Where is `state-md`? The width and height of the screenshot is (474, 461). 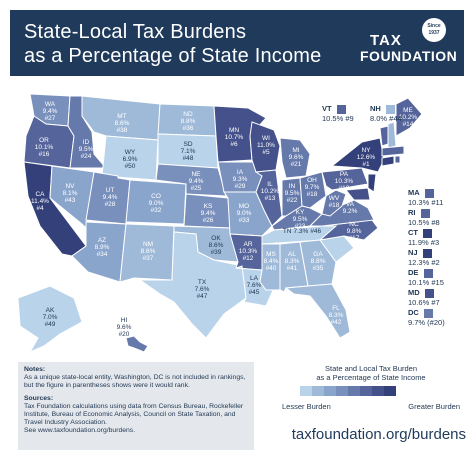 state-md is located at coordinates (358, 194).